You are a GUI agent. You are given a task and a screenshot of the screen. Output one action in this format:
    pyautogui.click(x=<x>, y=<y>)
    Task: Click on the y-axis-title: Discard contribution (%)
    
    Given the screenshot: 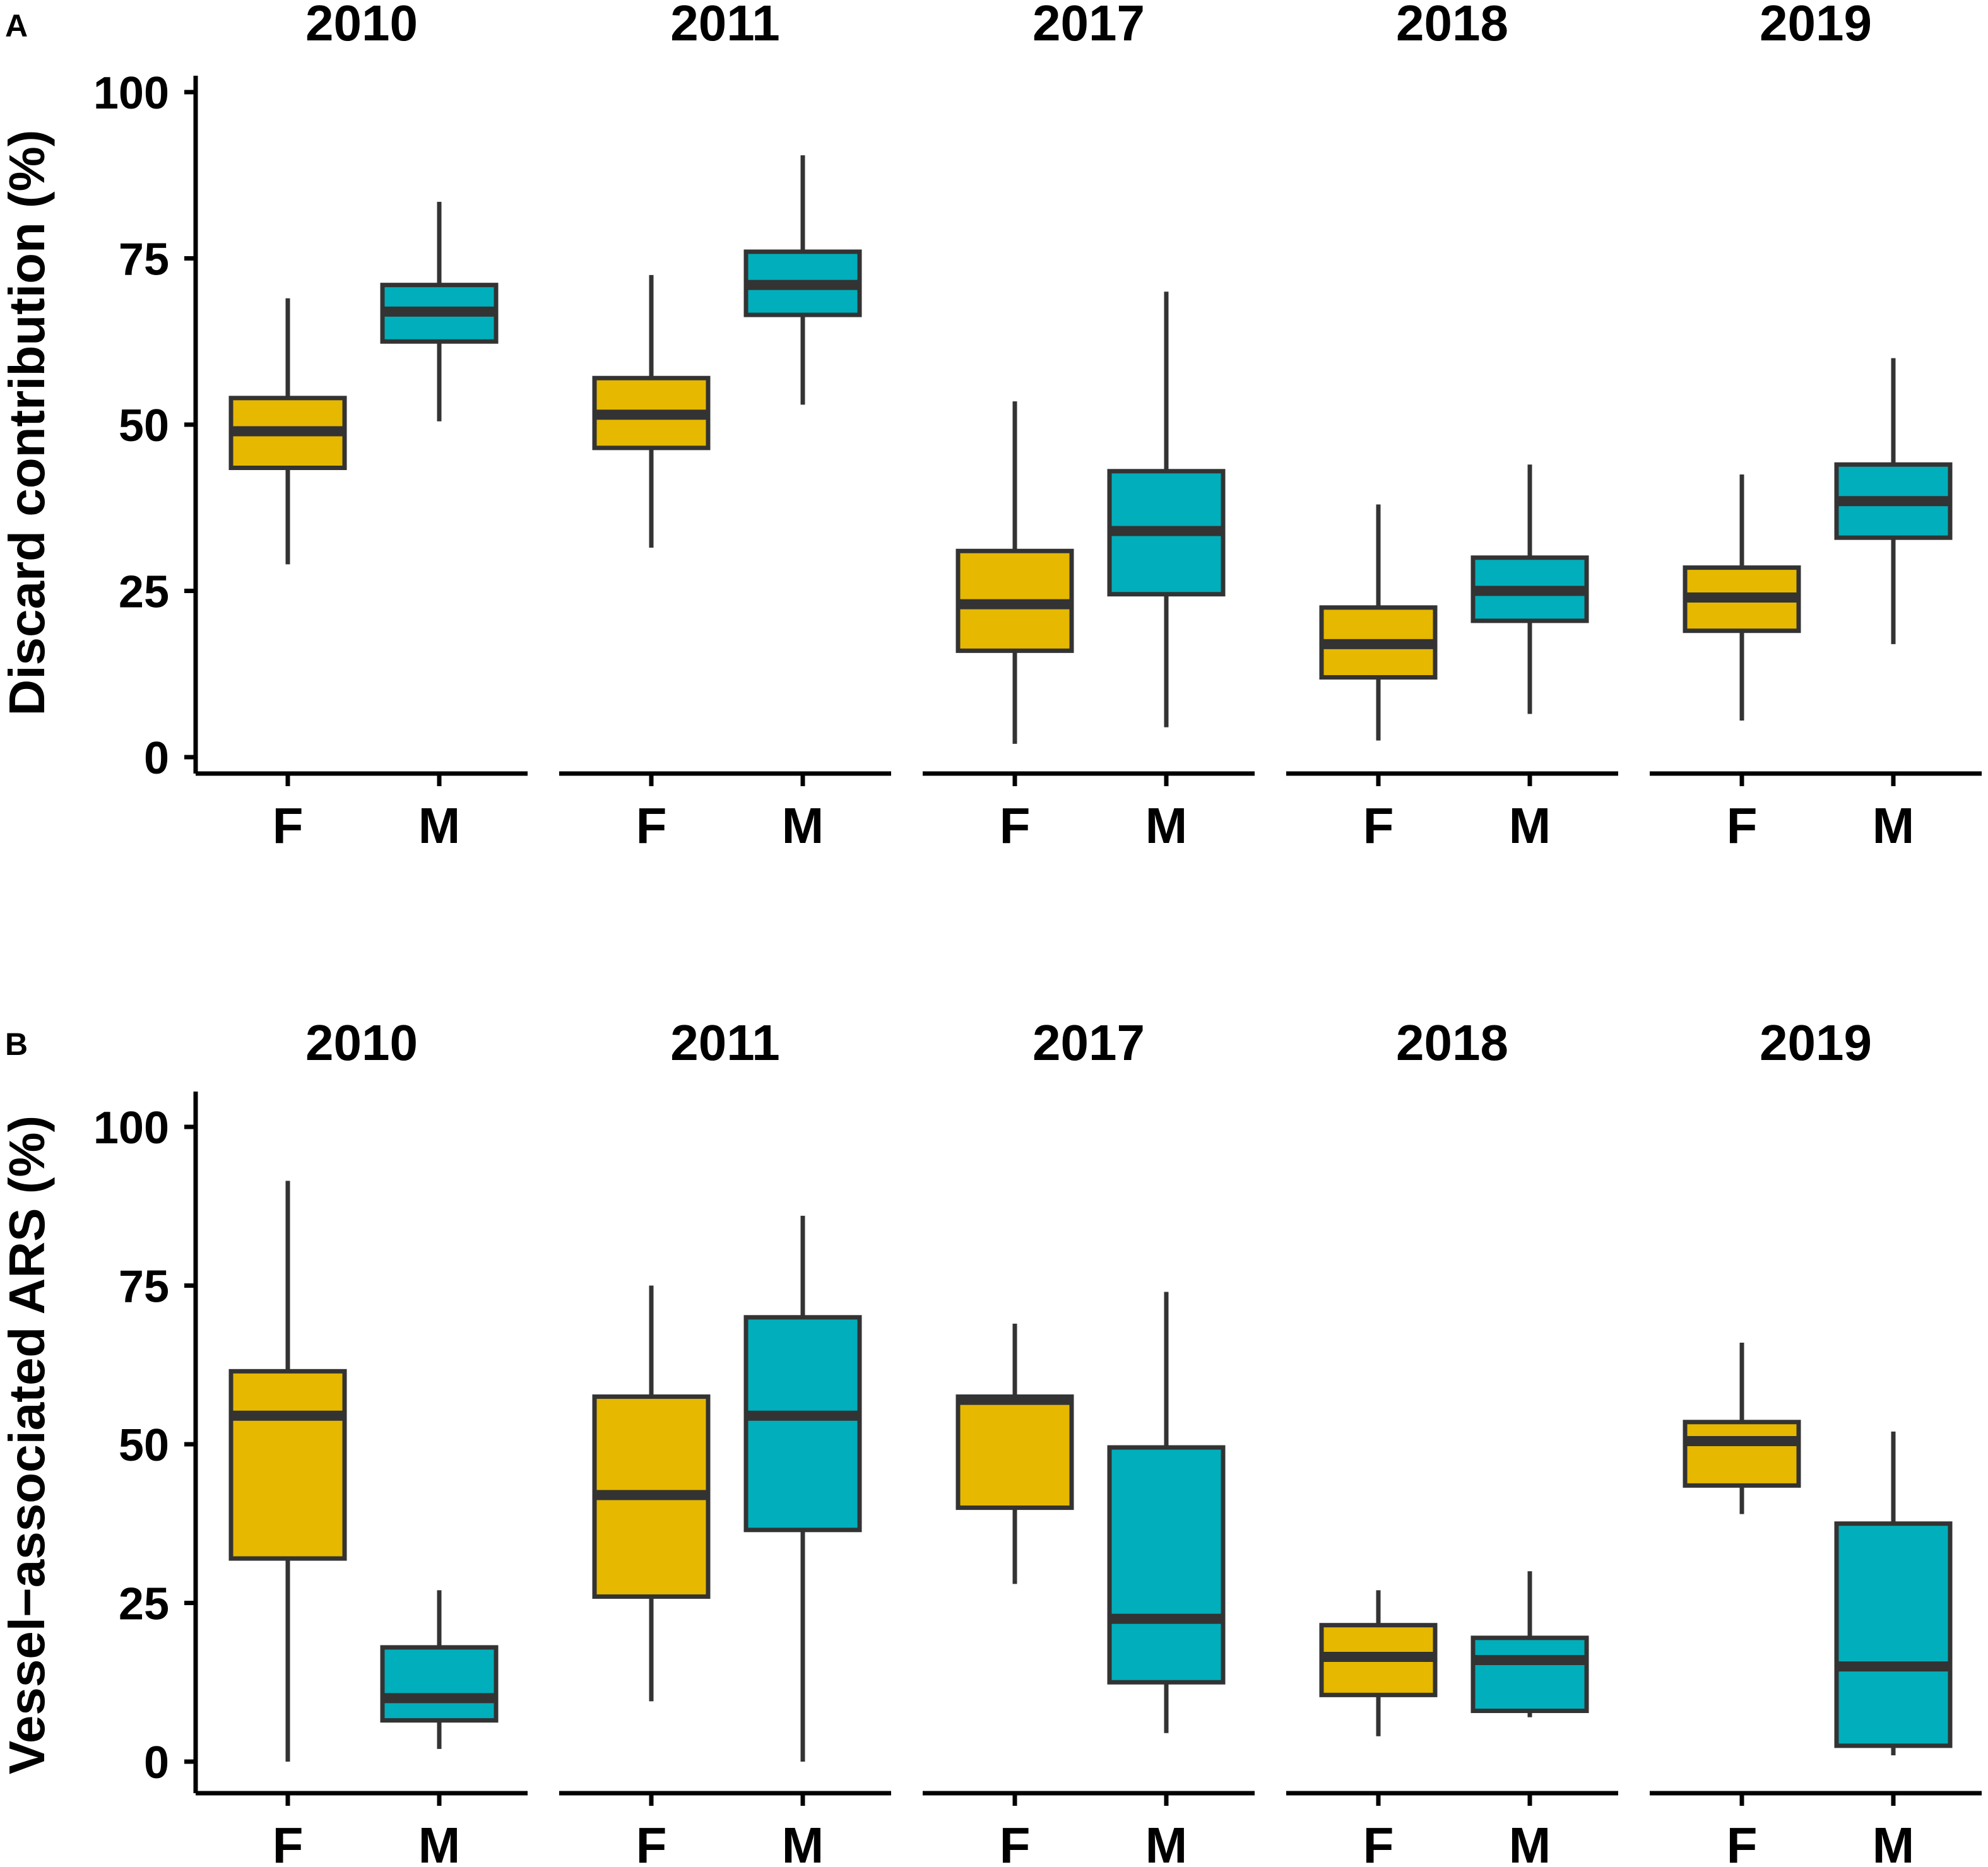 What is the action you would take?
    pyautogui.click(x=27, y=423)
    